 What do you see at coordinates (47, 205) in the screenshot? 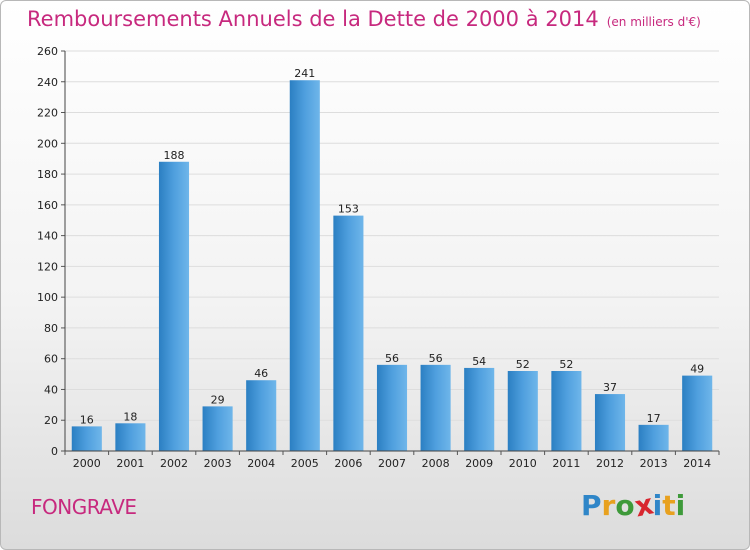
I see `y-tick-label: 160` at bounding box center [47, 205].